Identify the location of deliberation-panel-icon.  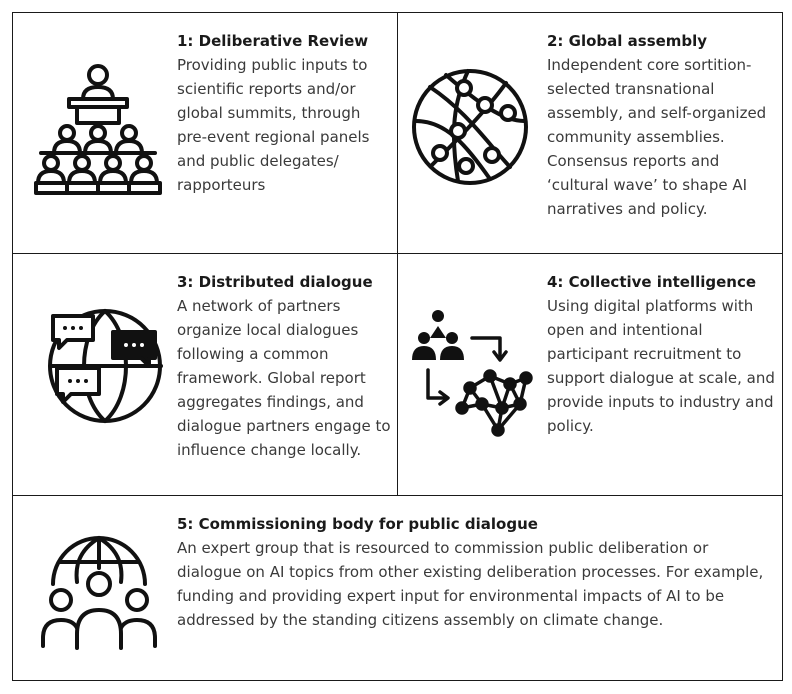
(98, 130).